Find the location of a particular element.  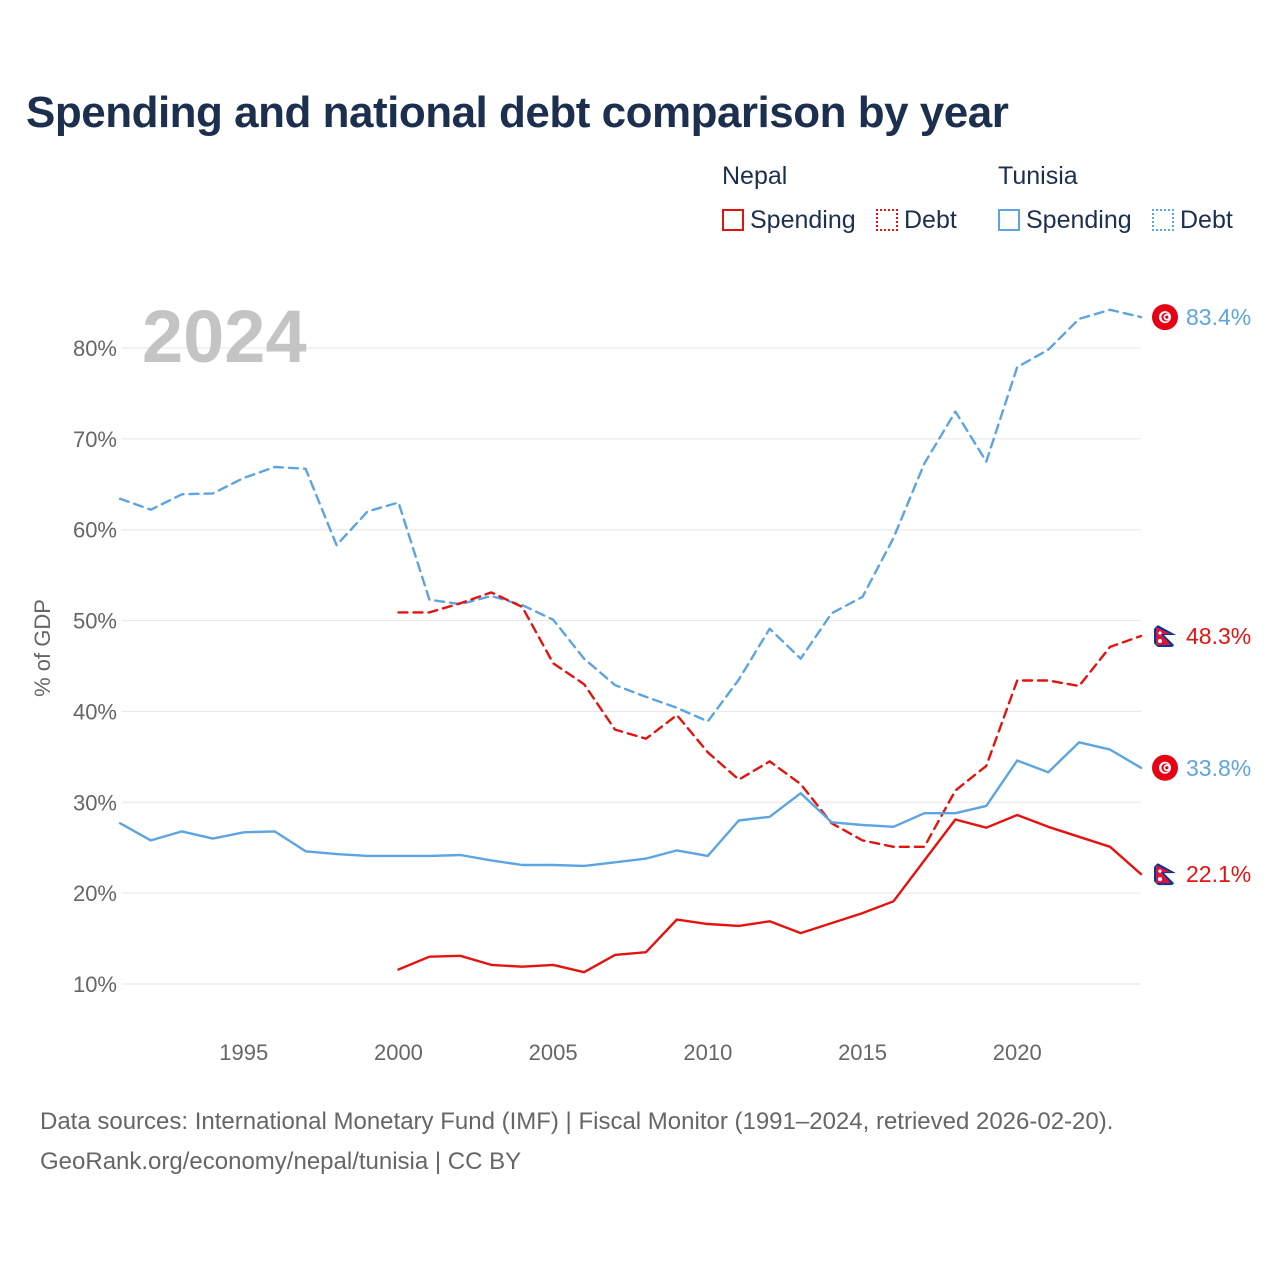

legend-swatch-dotted-red is located at coordinates (887, 220).